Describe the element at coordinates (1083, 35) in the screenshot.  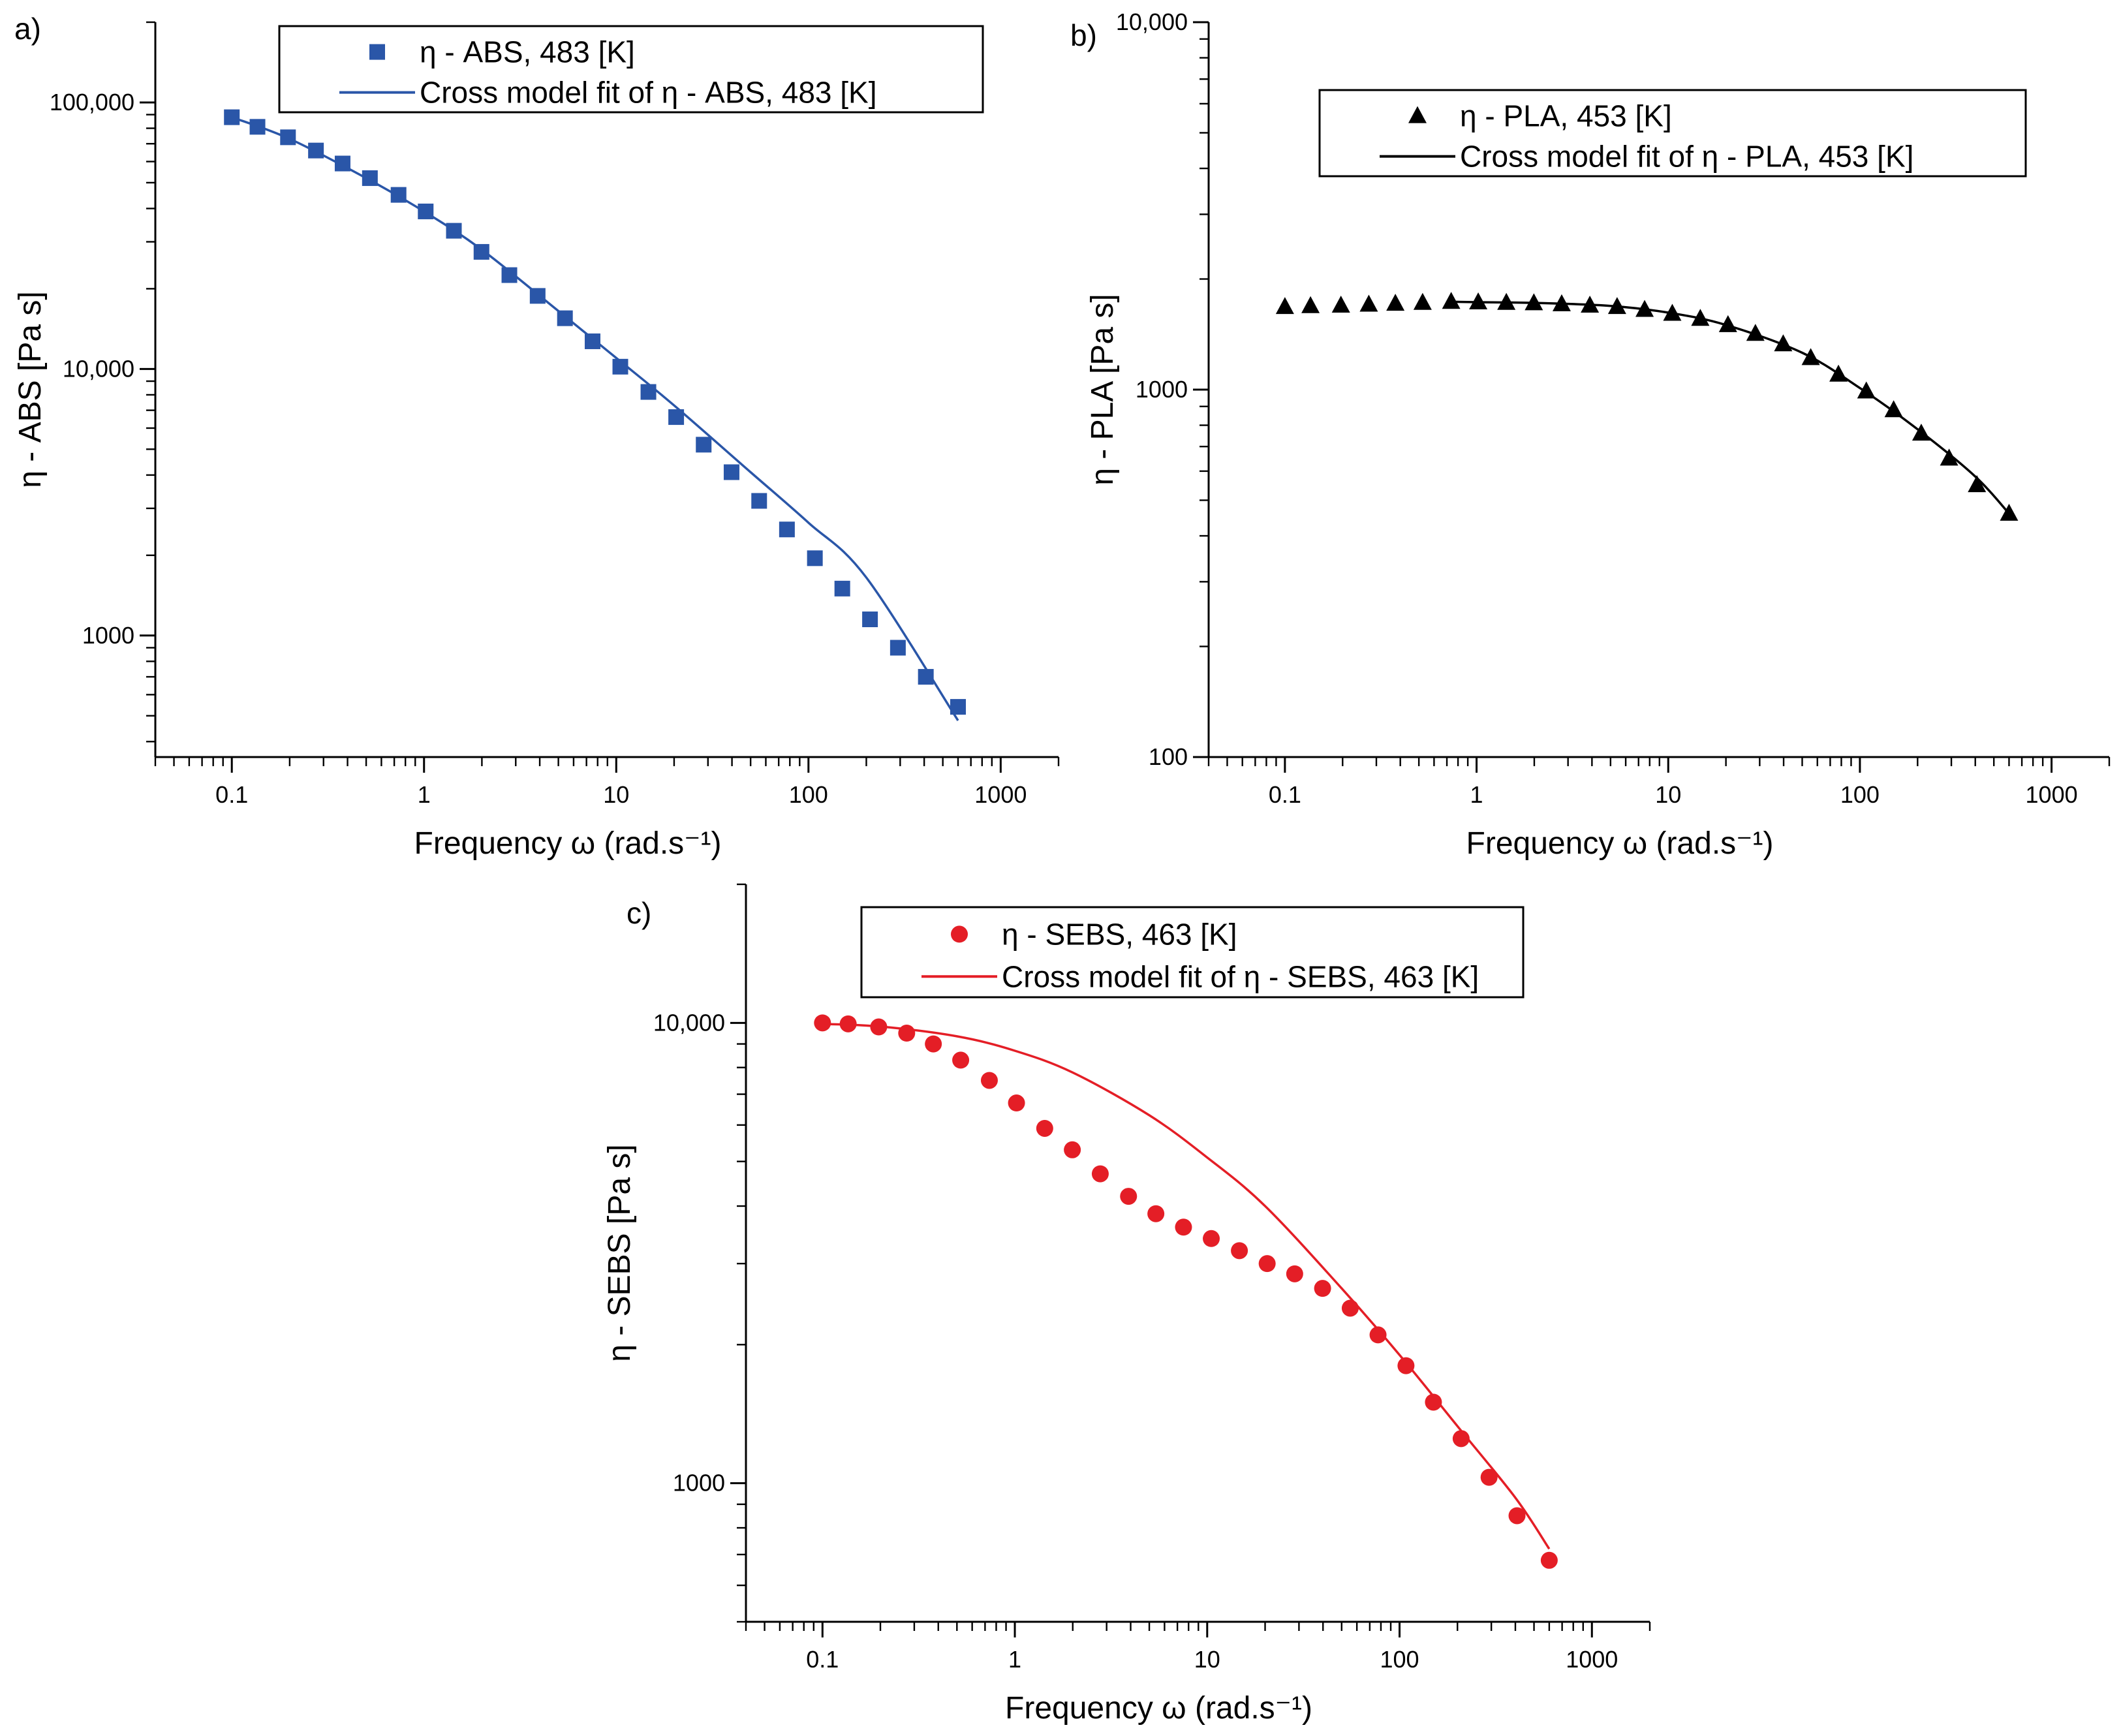
I see `panel-label: b)` at that location.